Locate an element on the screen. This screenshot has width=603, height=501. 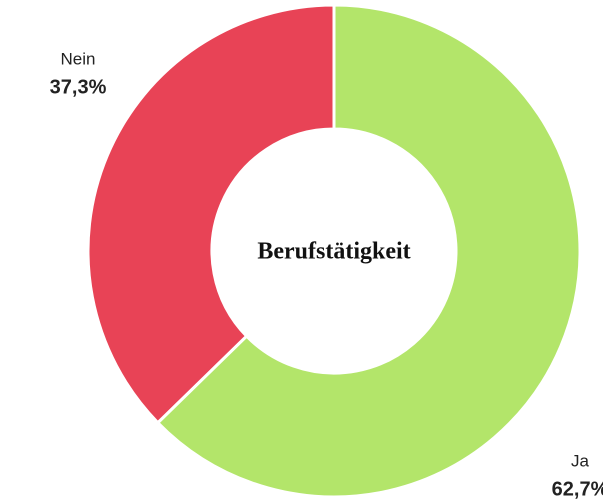
value-label: 62,7% is located at coordinates (577, 489).